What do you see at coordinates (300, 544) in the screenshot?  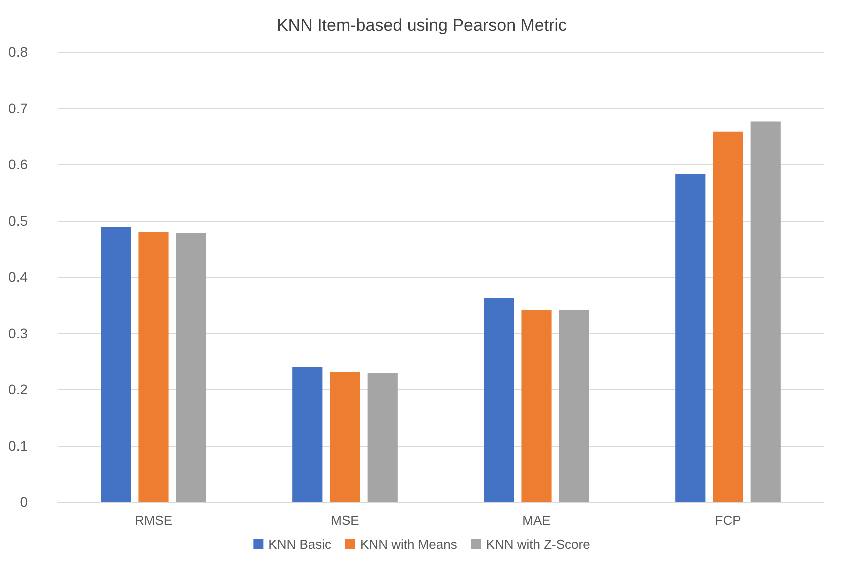 I see `legend-label: KNN Basic` at bounding box center [300, 544].